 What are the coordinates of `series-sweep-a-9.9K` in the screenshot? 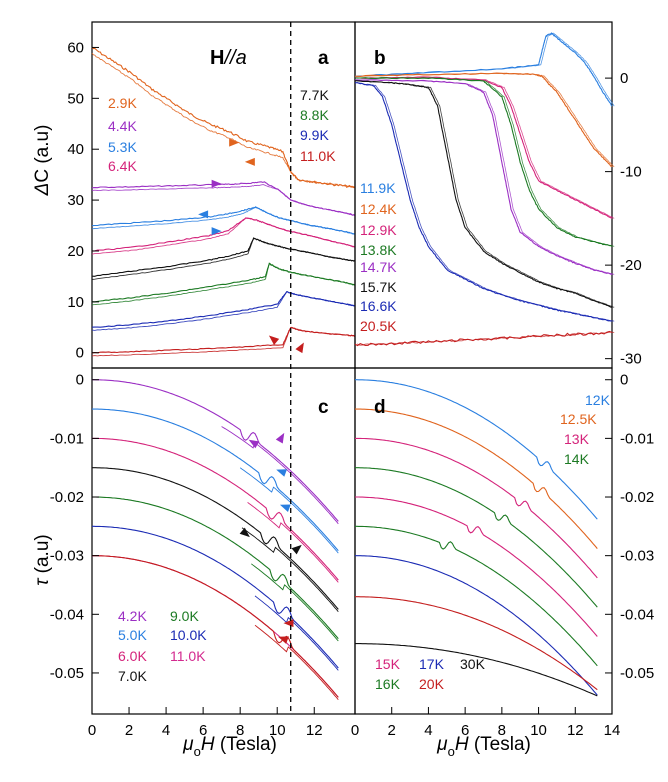 It's located at (223, 310).